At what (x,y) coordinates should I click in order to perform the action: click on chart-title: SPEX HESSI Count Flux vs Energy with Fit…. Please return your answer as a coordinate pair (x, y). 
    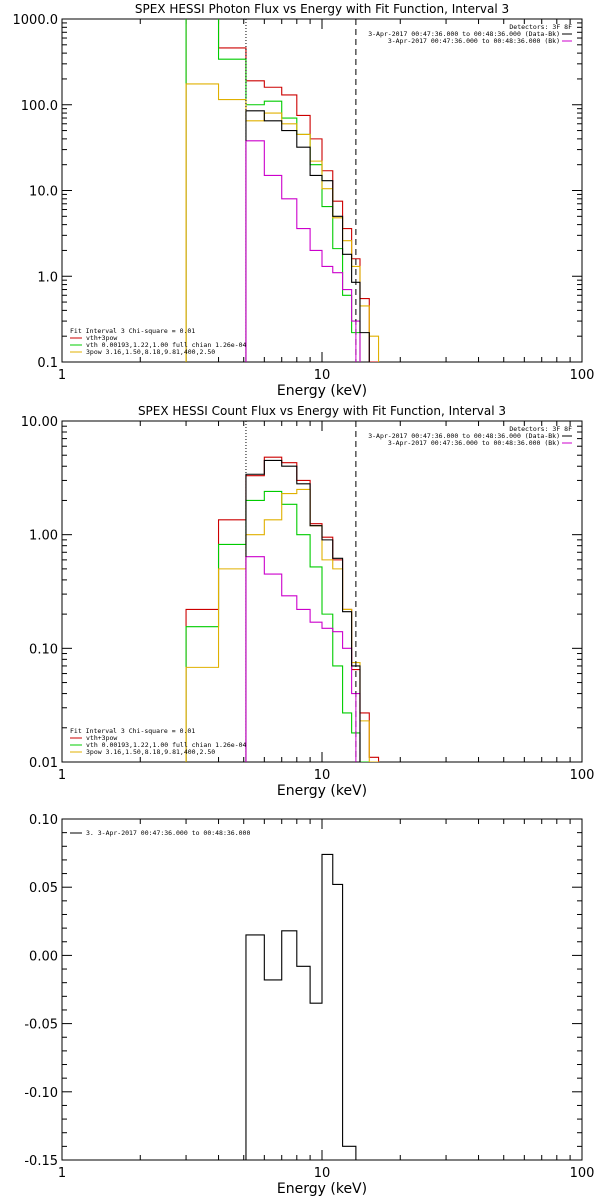
    Looking at the image, I should click on (322, 411).